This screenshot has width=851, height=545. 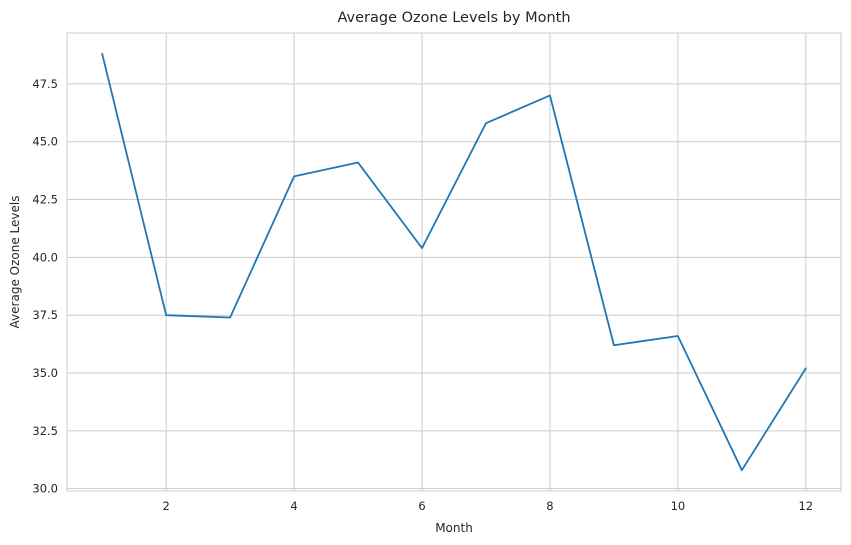 I want to click on x-tick-label: 2, so click(x=165, y=506).